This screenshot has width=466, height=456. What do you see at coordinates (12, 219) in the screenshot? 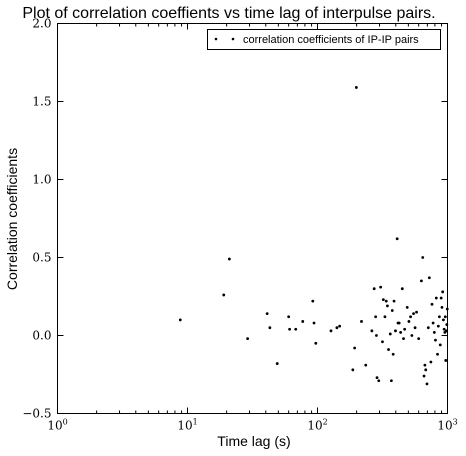
I see `y-axis-label: Correlation coefficients` at bounding box center [12, 219].